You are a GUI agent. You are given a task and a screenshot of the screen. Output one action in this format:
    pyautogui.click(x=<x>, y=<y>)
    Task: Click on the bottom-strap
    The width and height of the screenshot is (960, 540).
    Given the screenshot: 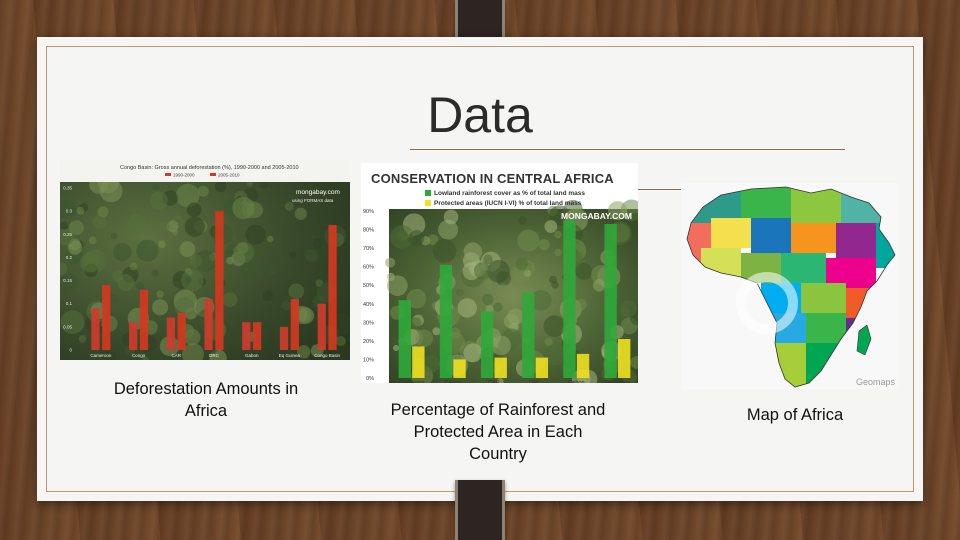 What is the action you would take?
    pyautogui.click(x=480, y=510)
    